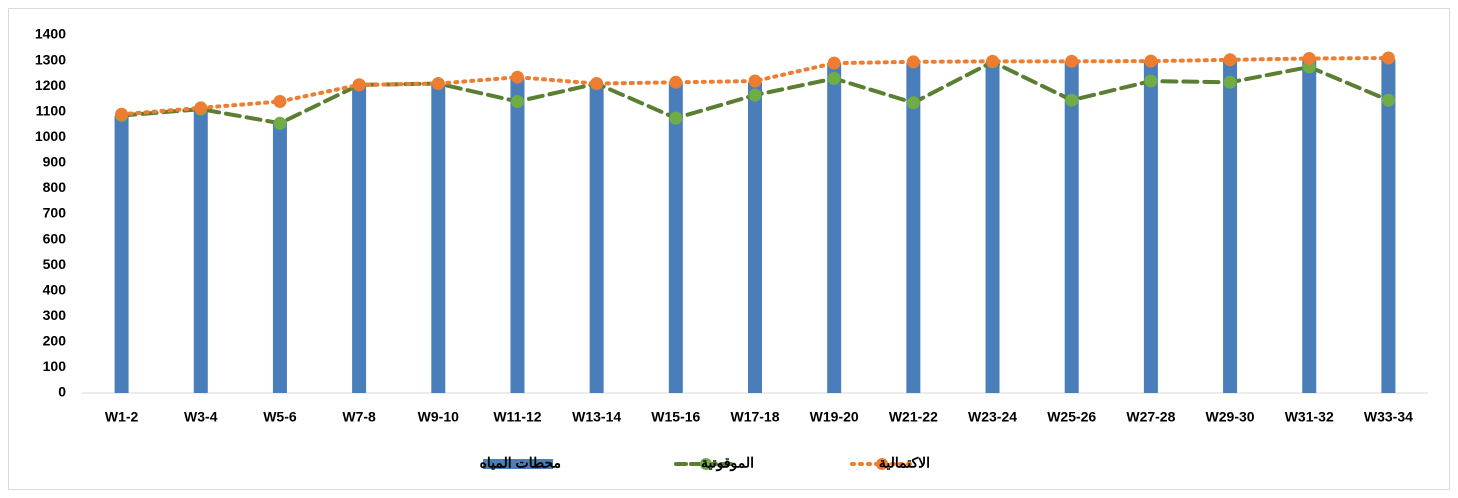 This screenshot has height=498, width=1458. I want to click on y-tick-label: 700, so click(55, 213).